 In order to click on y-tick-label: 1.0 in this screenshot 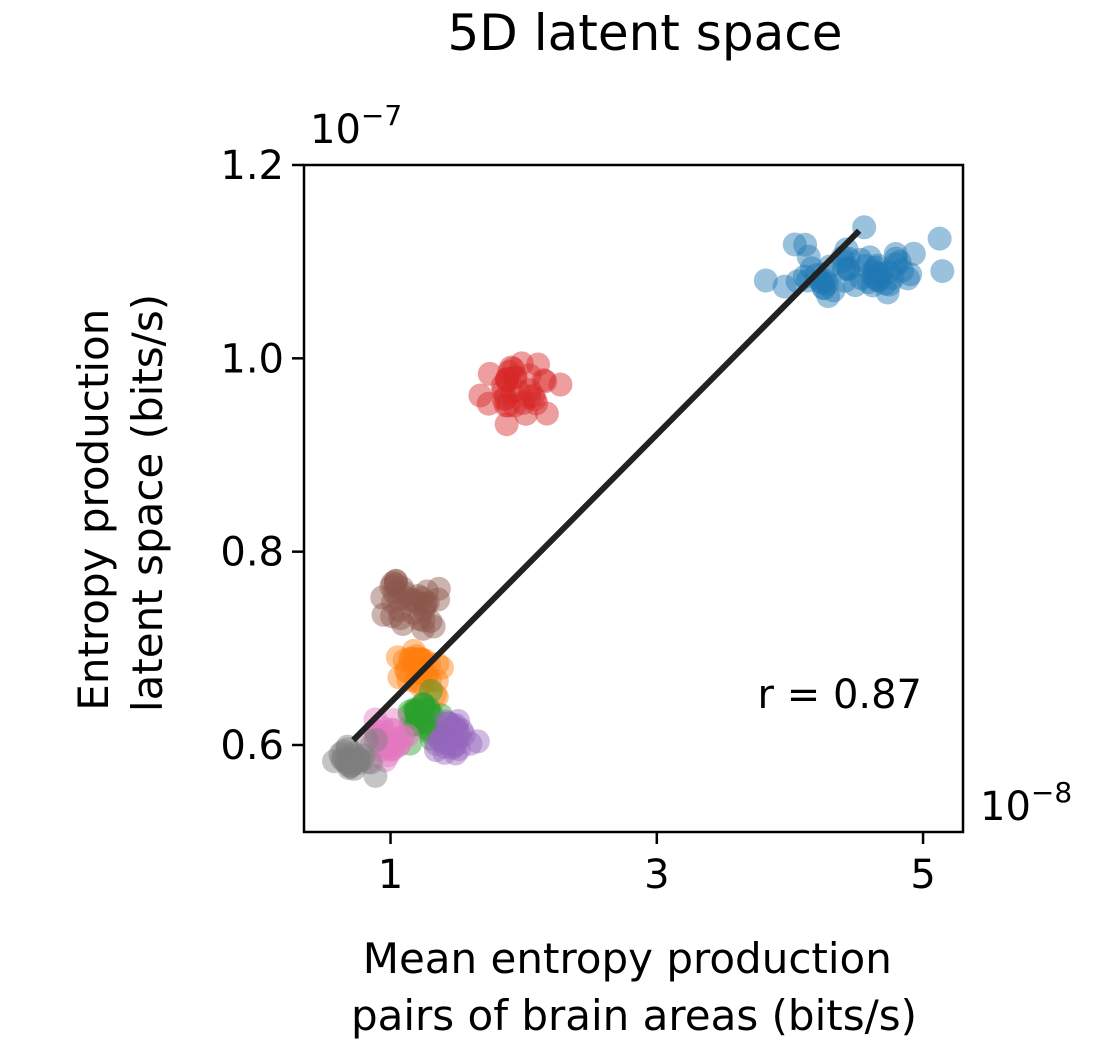, I will do `click(252, 359)`.